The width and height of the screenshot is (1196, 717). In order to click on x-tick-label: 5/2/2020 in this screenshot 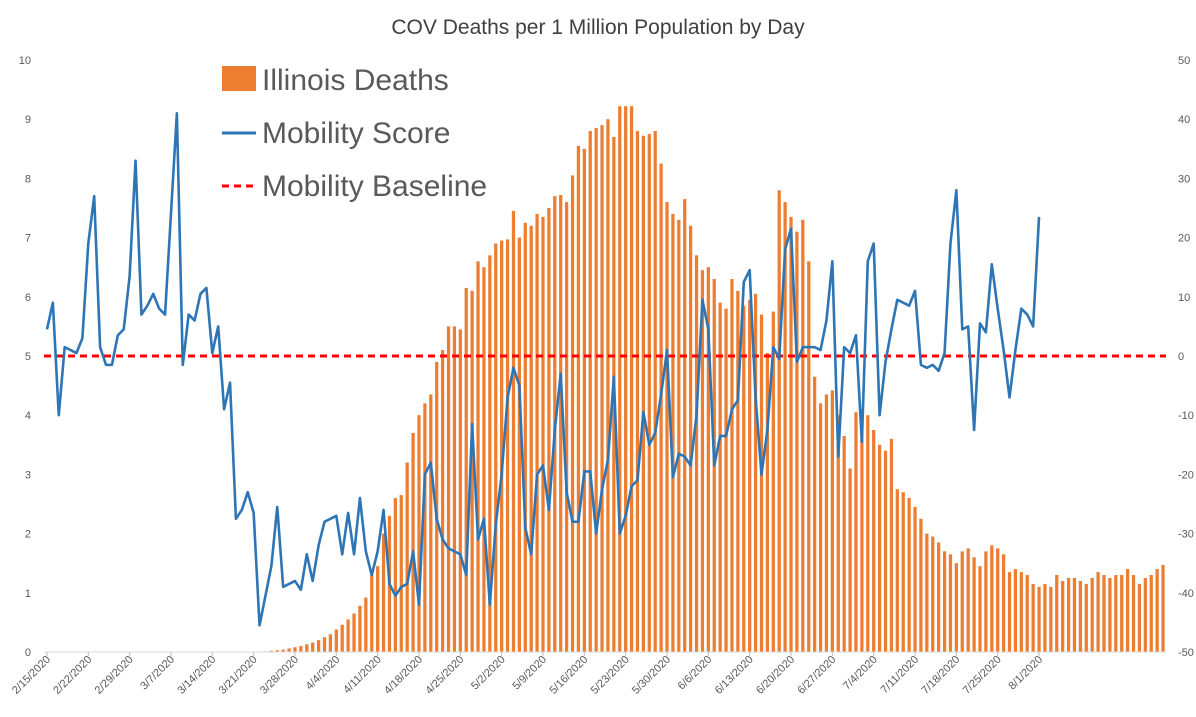, I will do `click(488, 673)`.